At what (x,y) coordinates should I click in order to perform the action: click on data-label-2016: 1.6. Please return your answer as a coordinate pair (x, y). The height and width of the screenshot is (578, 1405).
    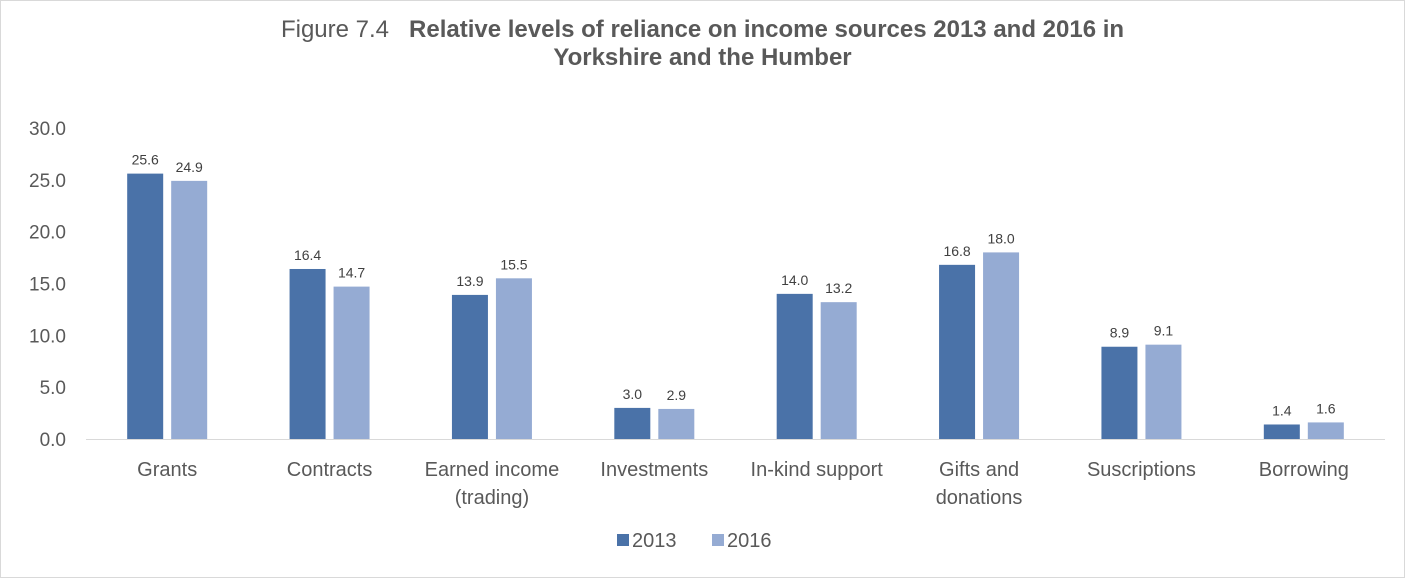
    Looking at the image, I should click on (1326, 408).